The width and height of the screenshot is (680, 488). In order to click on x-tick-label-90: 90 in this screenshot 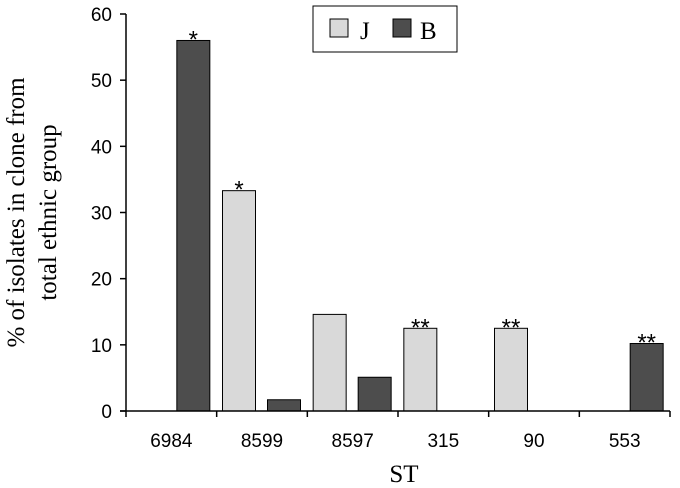, I will do `click(533, 441)`.